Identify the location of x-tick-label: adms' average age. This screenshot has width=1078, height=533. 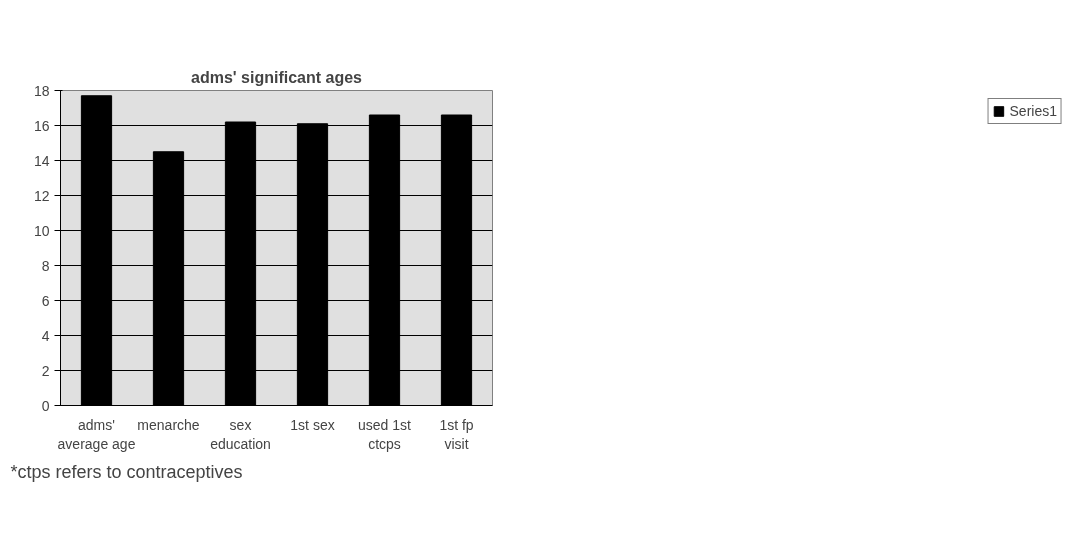
(96, 434).